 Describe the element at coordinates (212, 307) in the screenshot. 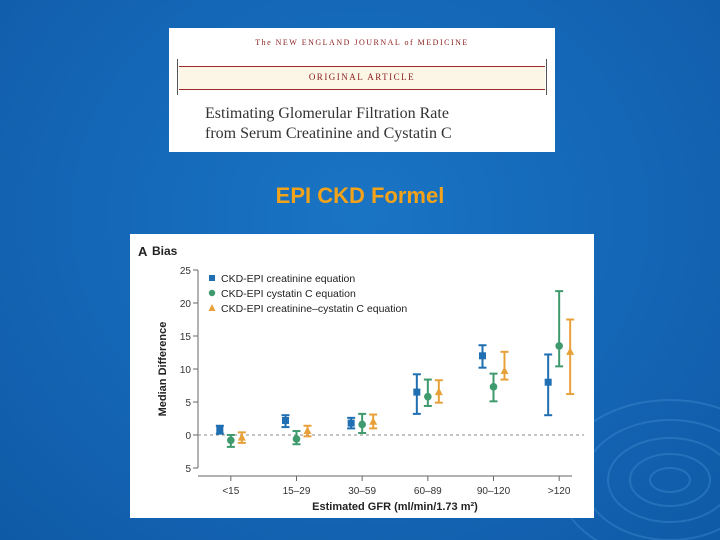

I see `legend-swatch-triangle` at that location.